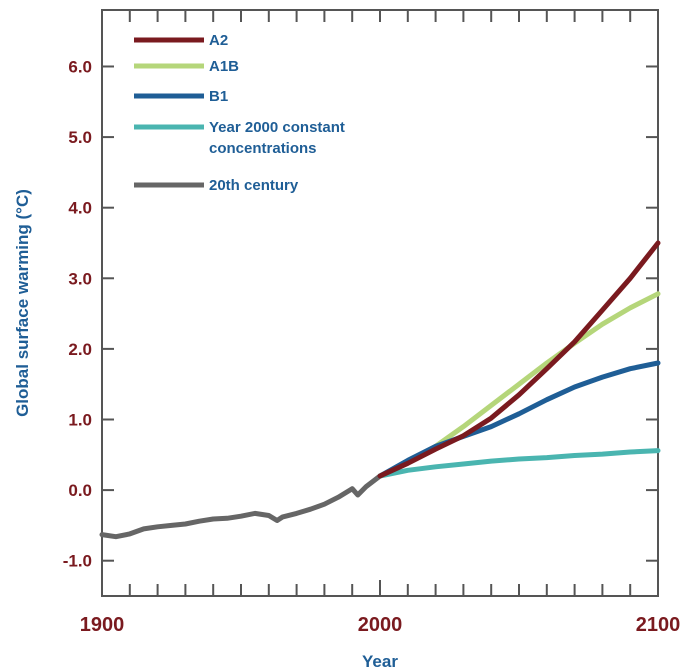 Image resolution: width=699 pixels, height=672 pixels. What do you see at coordinates (224, 66) in the screenshot?
I see `legend-label: A1B` at bounding box center [224, 66].